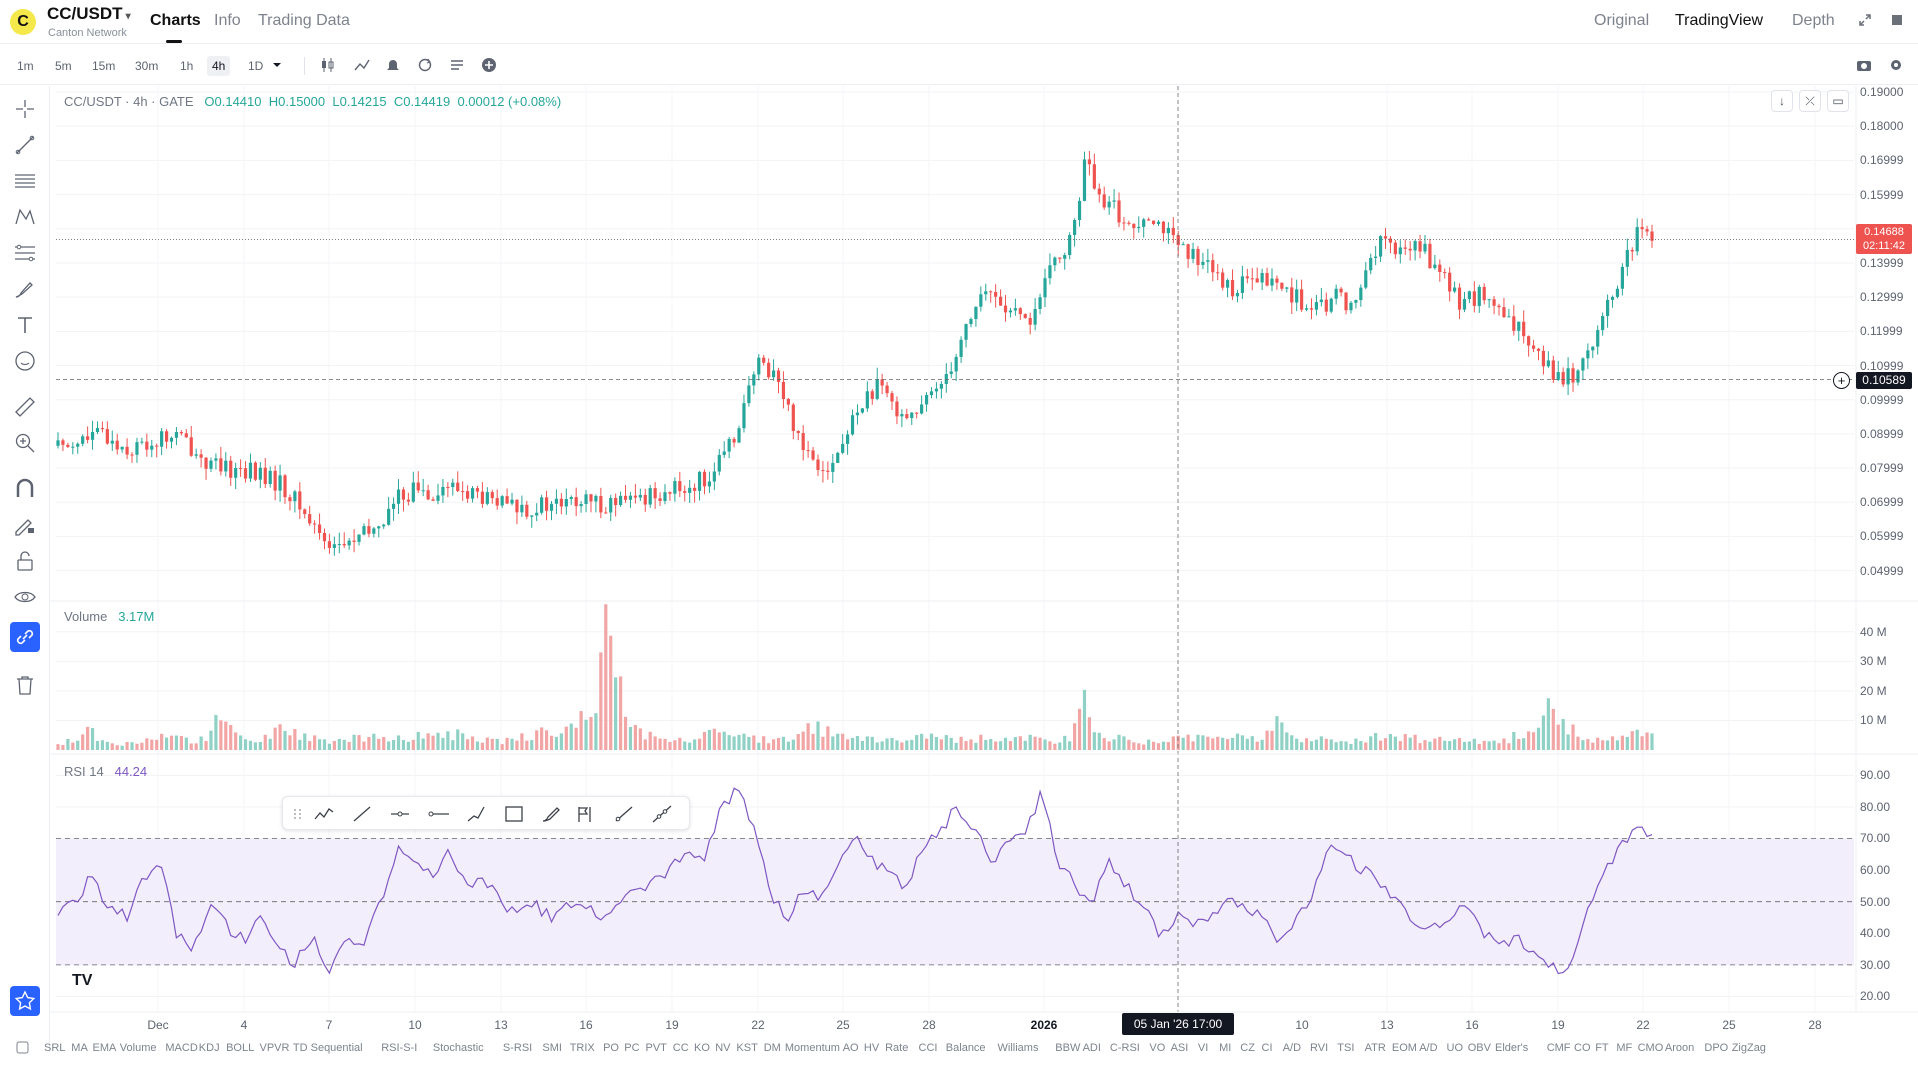 The width and height of the screenshot is (1918, 1078). Describe the element at coordinates (1810, 101) in the screenshot. I see `collapse-icon: ⤫` at that location.